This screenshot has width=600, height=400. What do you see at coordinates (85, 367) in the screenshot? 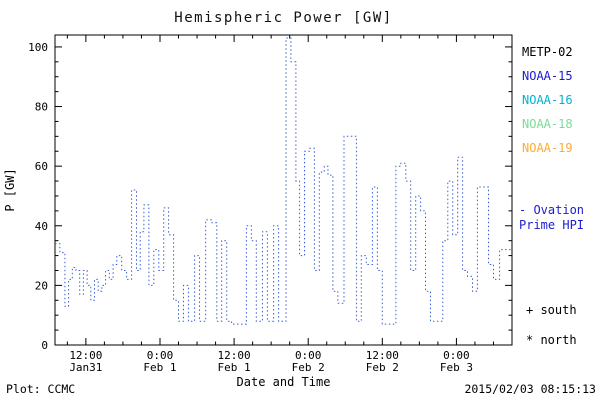
I see `svg-text: Jan31` at bounding box center [85, 367].